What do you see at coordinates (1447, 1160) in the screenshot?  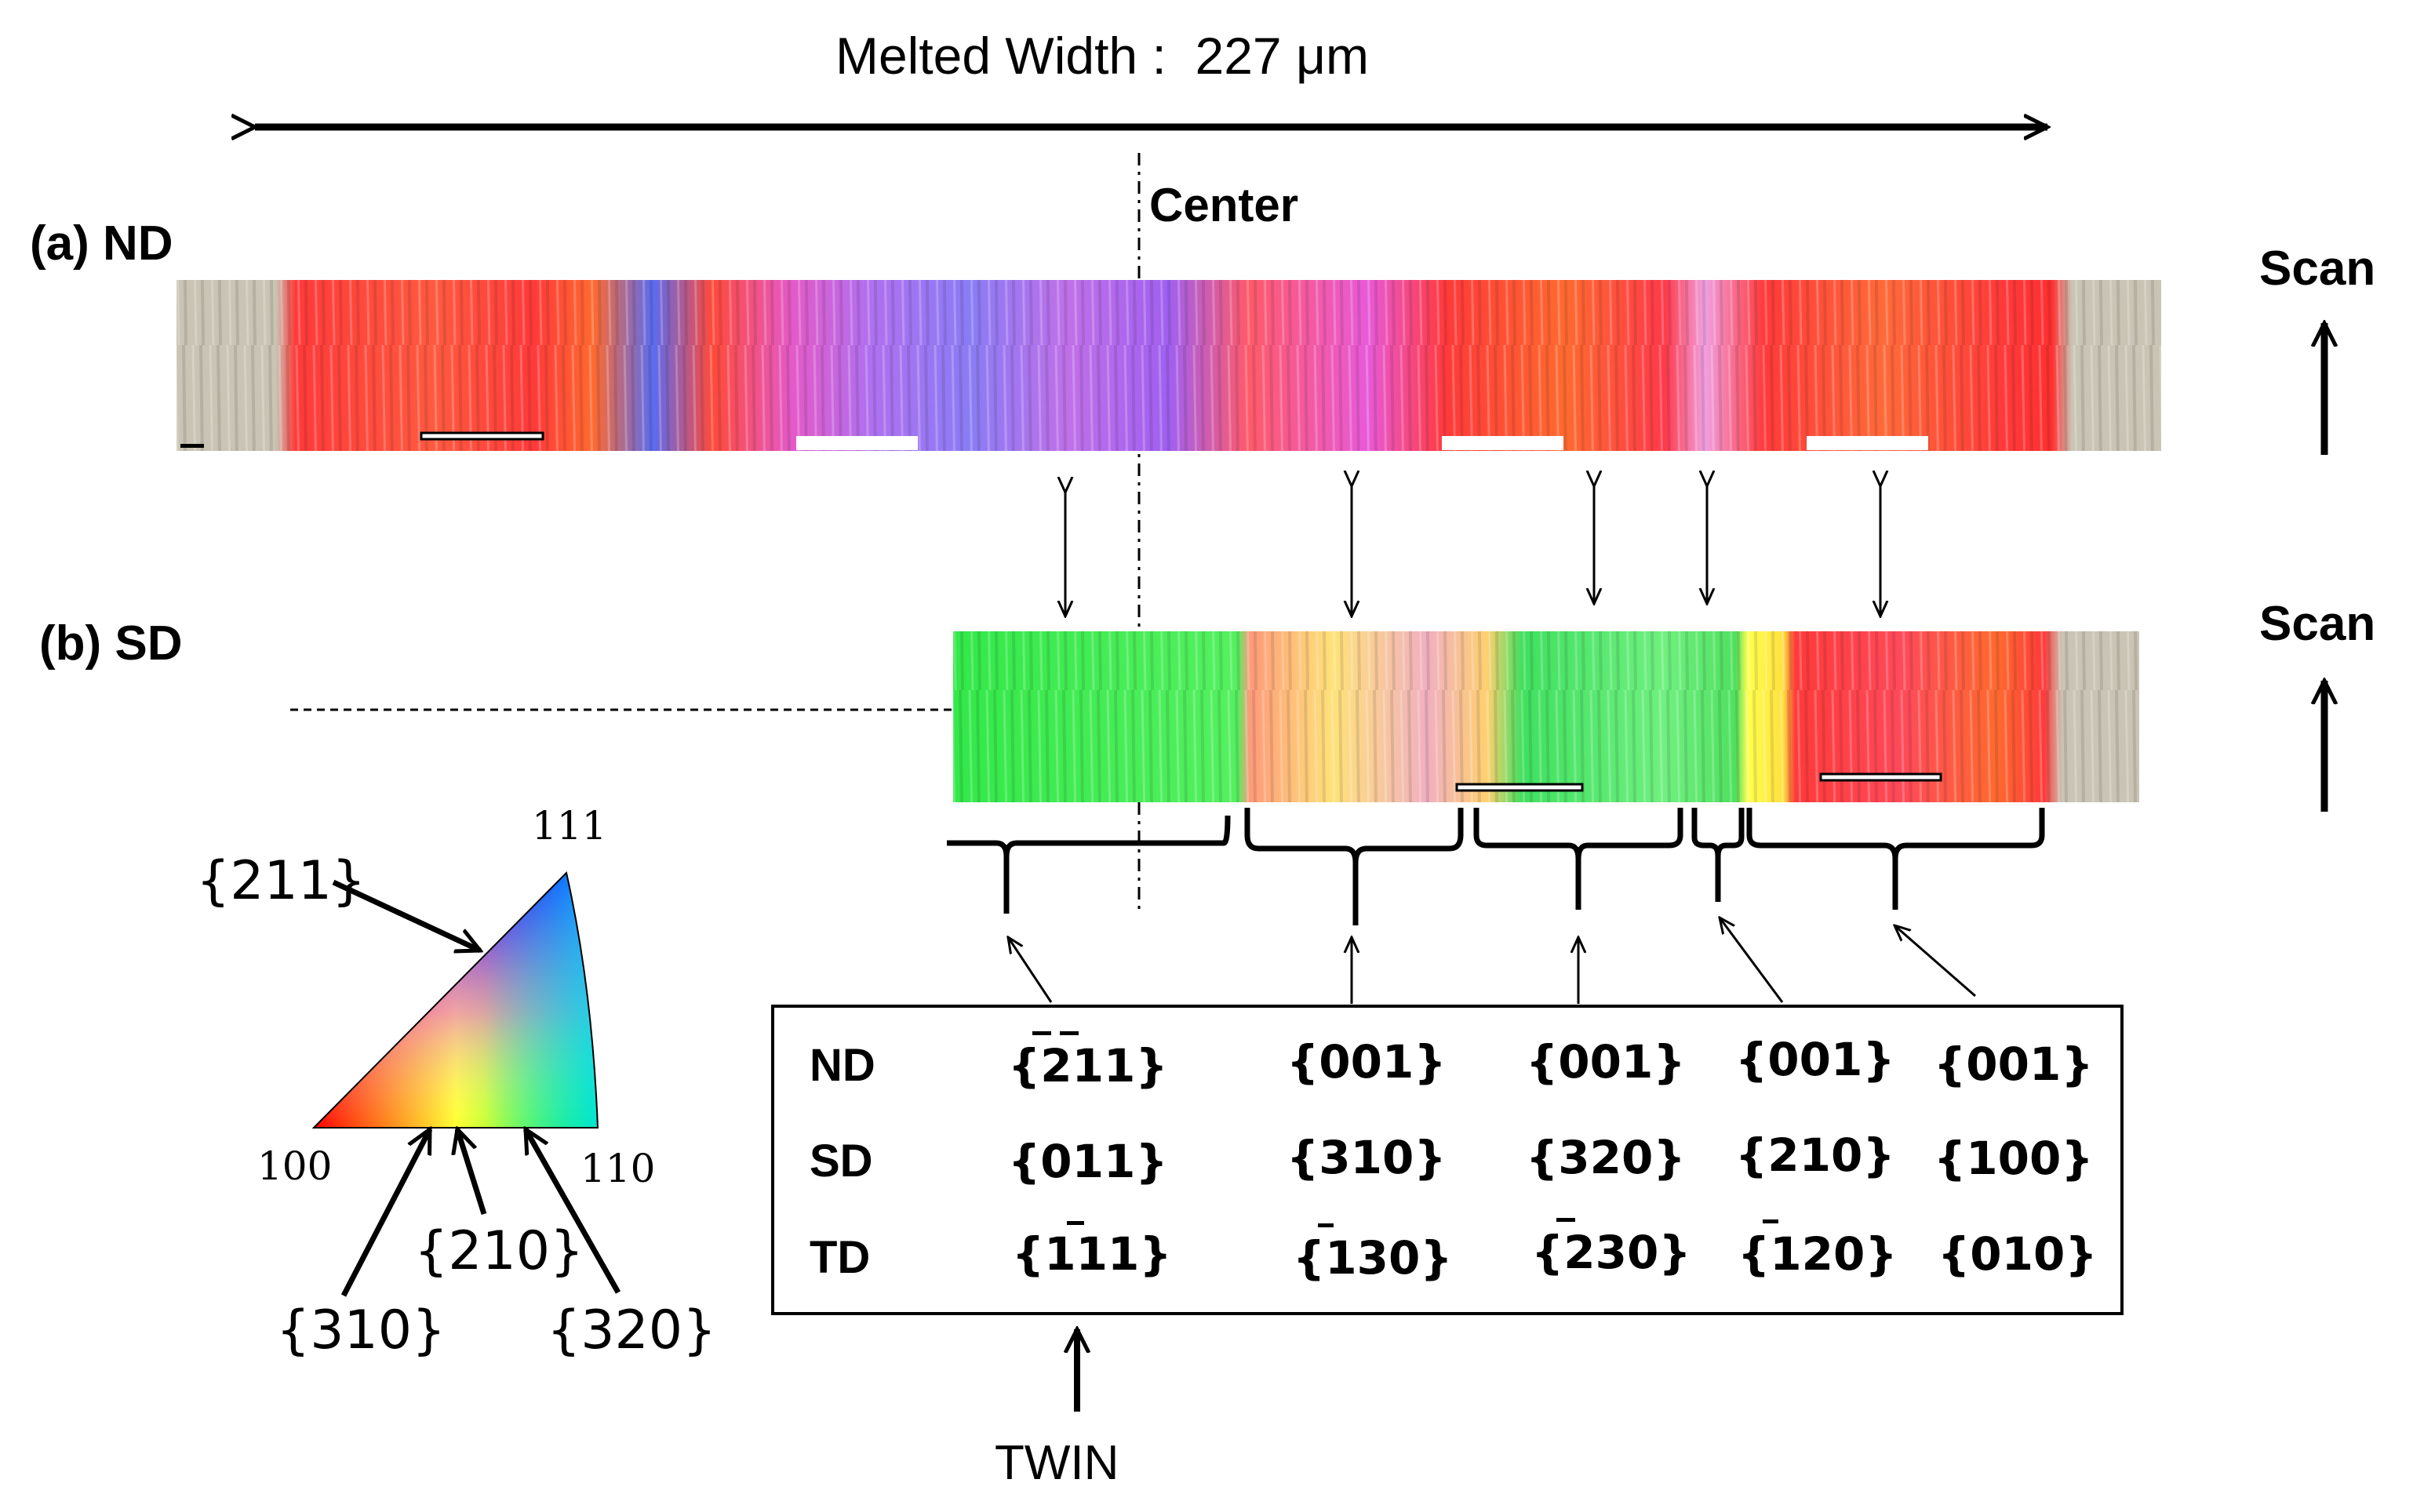 I see `orientation-table-box` at bounding box center [1447, 1160].